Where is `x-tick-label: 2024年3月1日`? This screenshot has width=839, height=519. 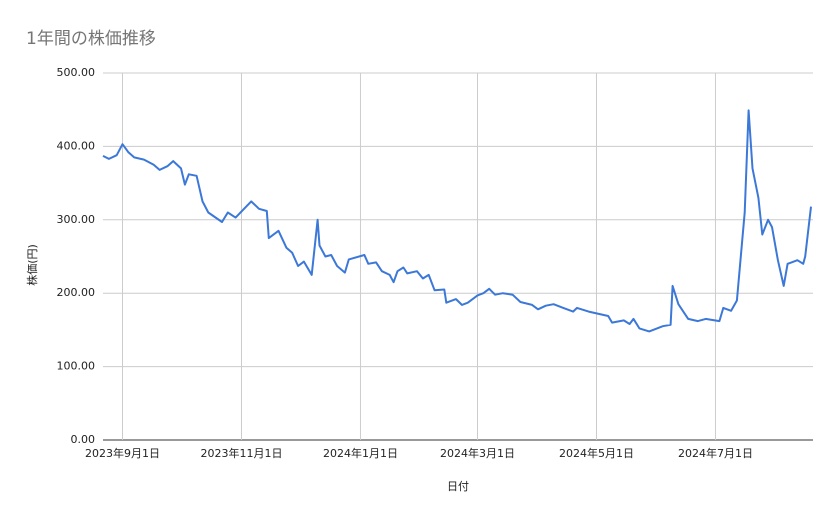 x-tick-label: 2024年3月1日 is located at coordinates (477, 453).